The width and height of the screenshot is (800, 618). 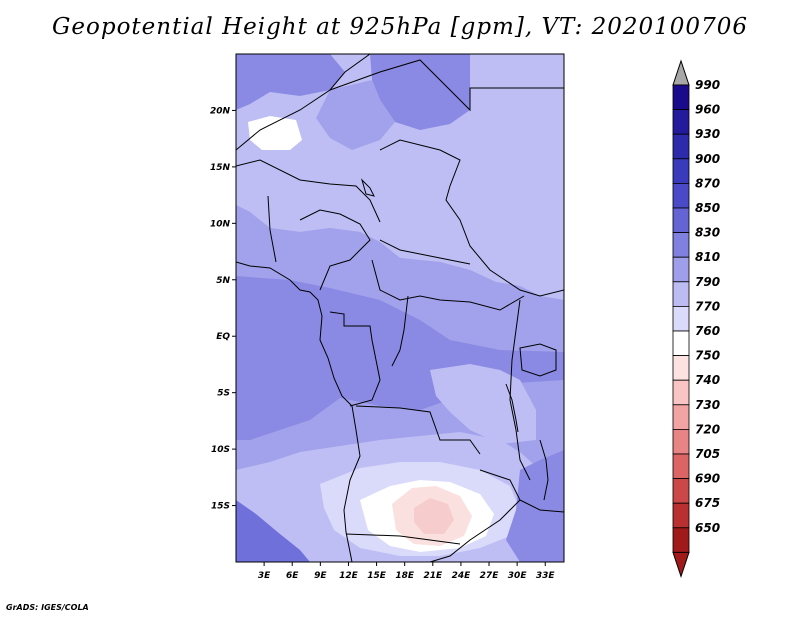 I want to click on colorbar-label: 750, so click(x=707, y=356).